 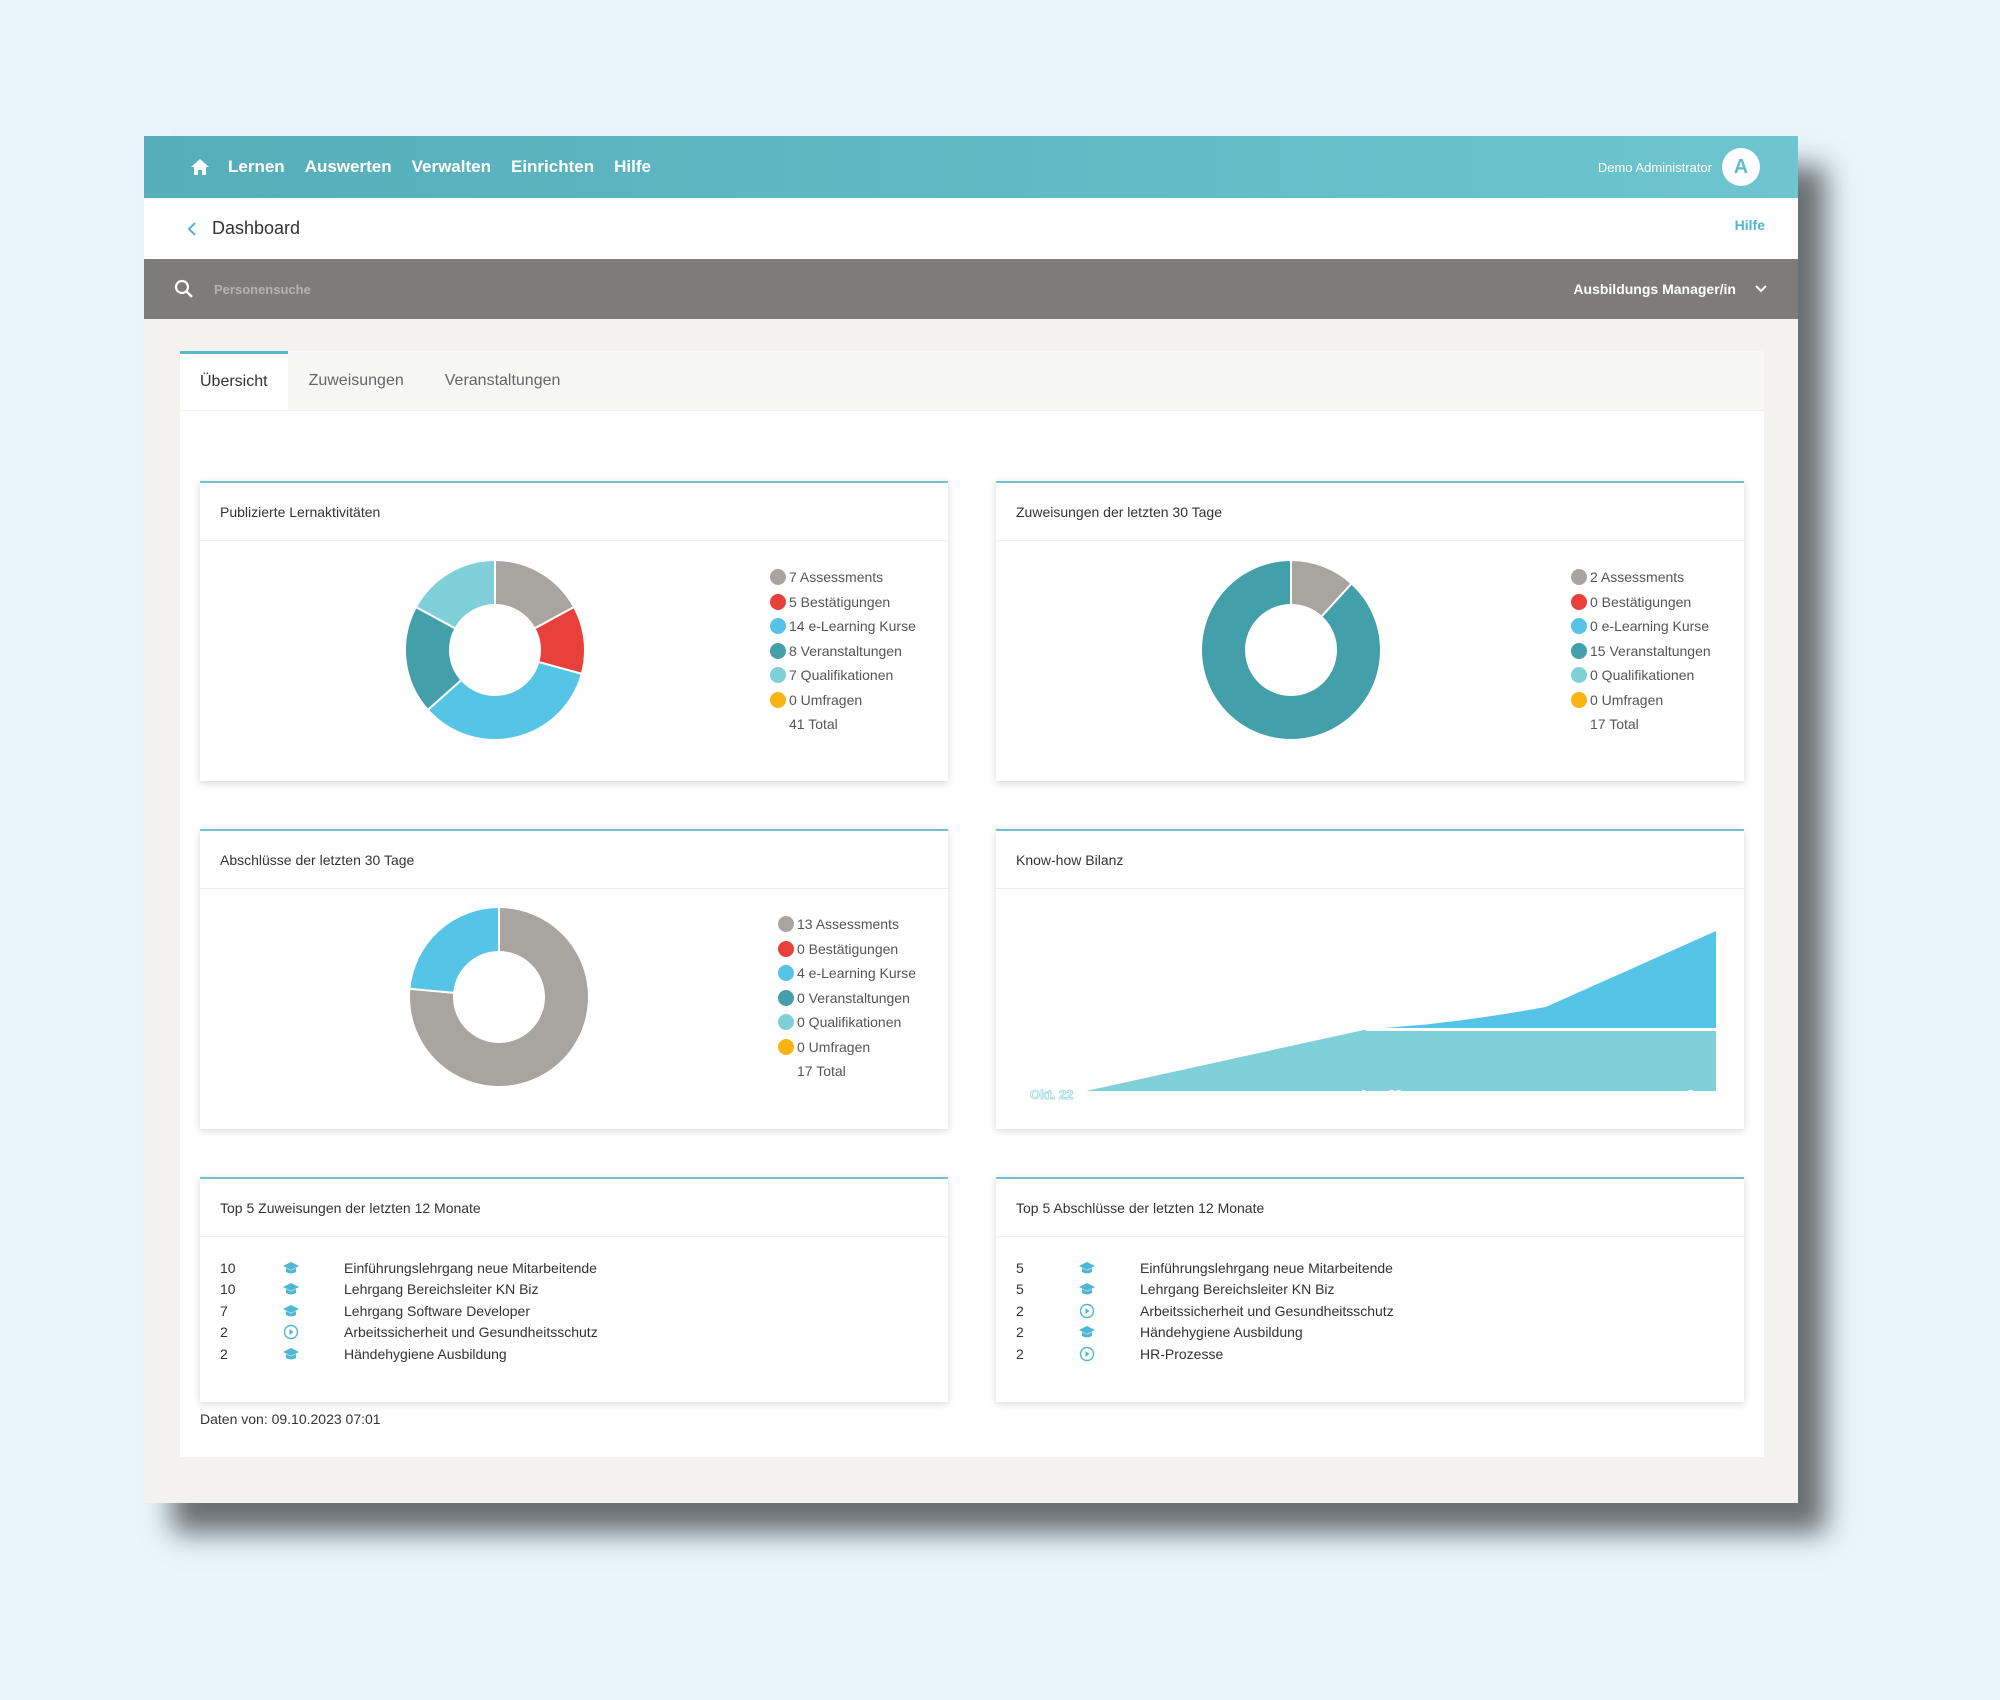 I want to click on search-bar: Ausbildungs Manager/in, so click(x=971, y=289).